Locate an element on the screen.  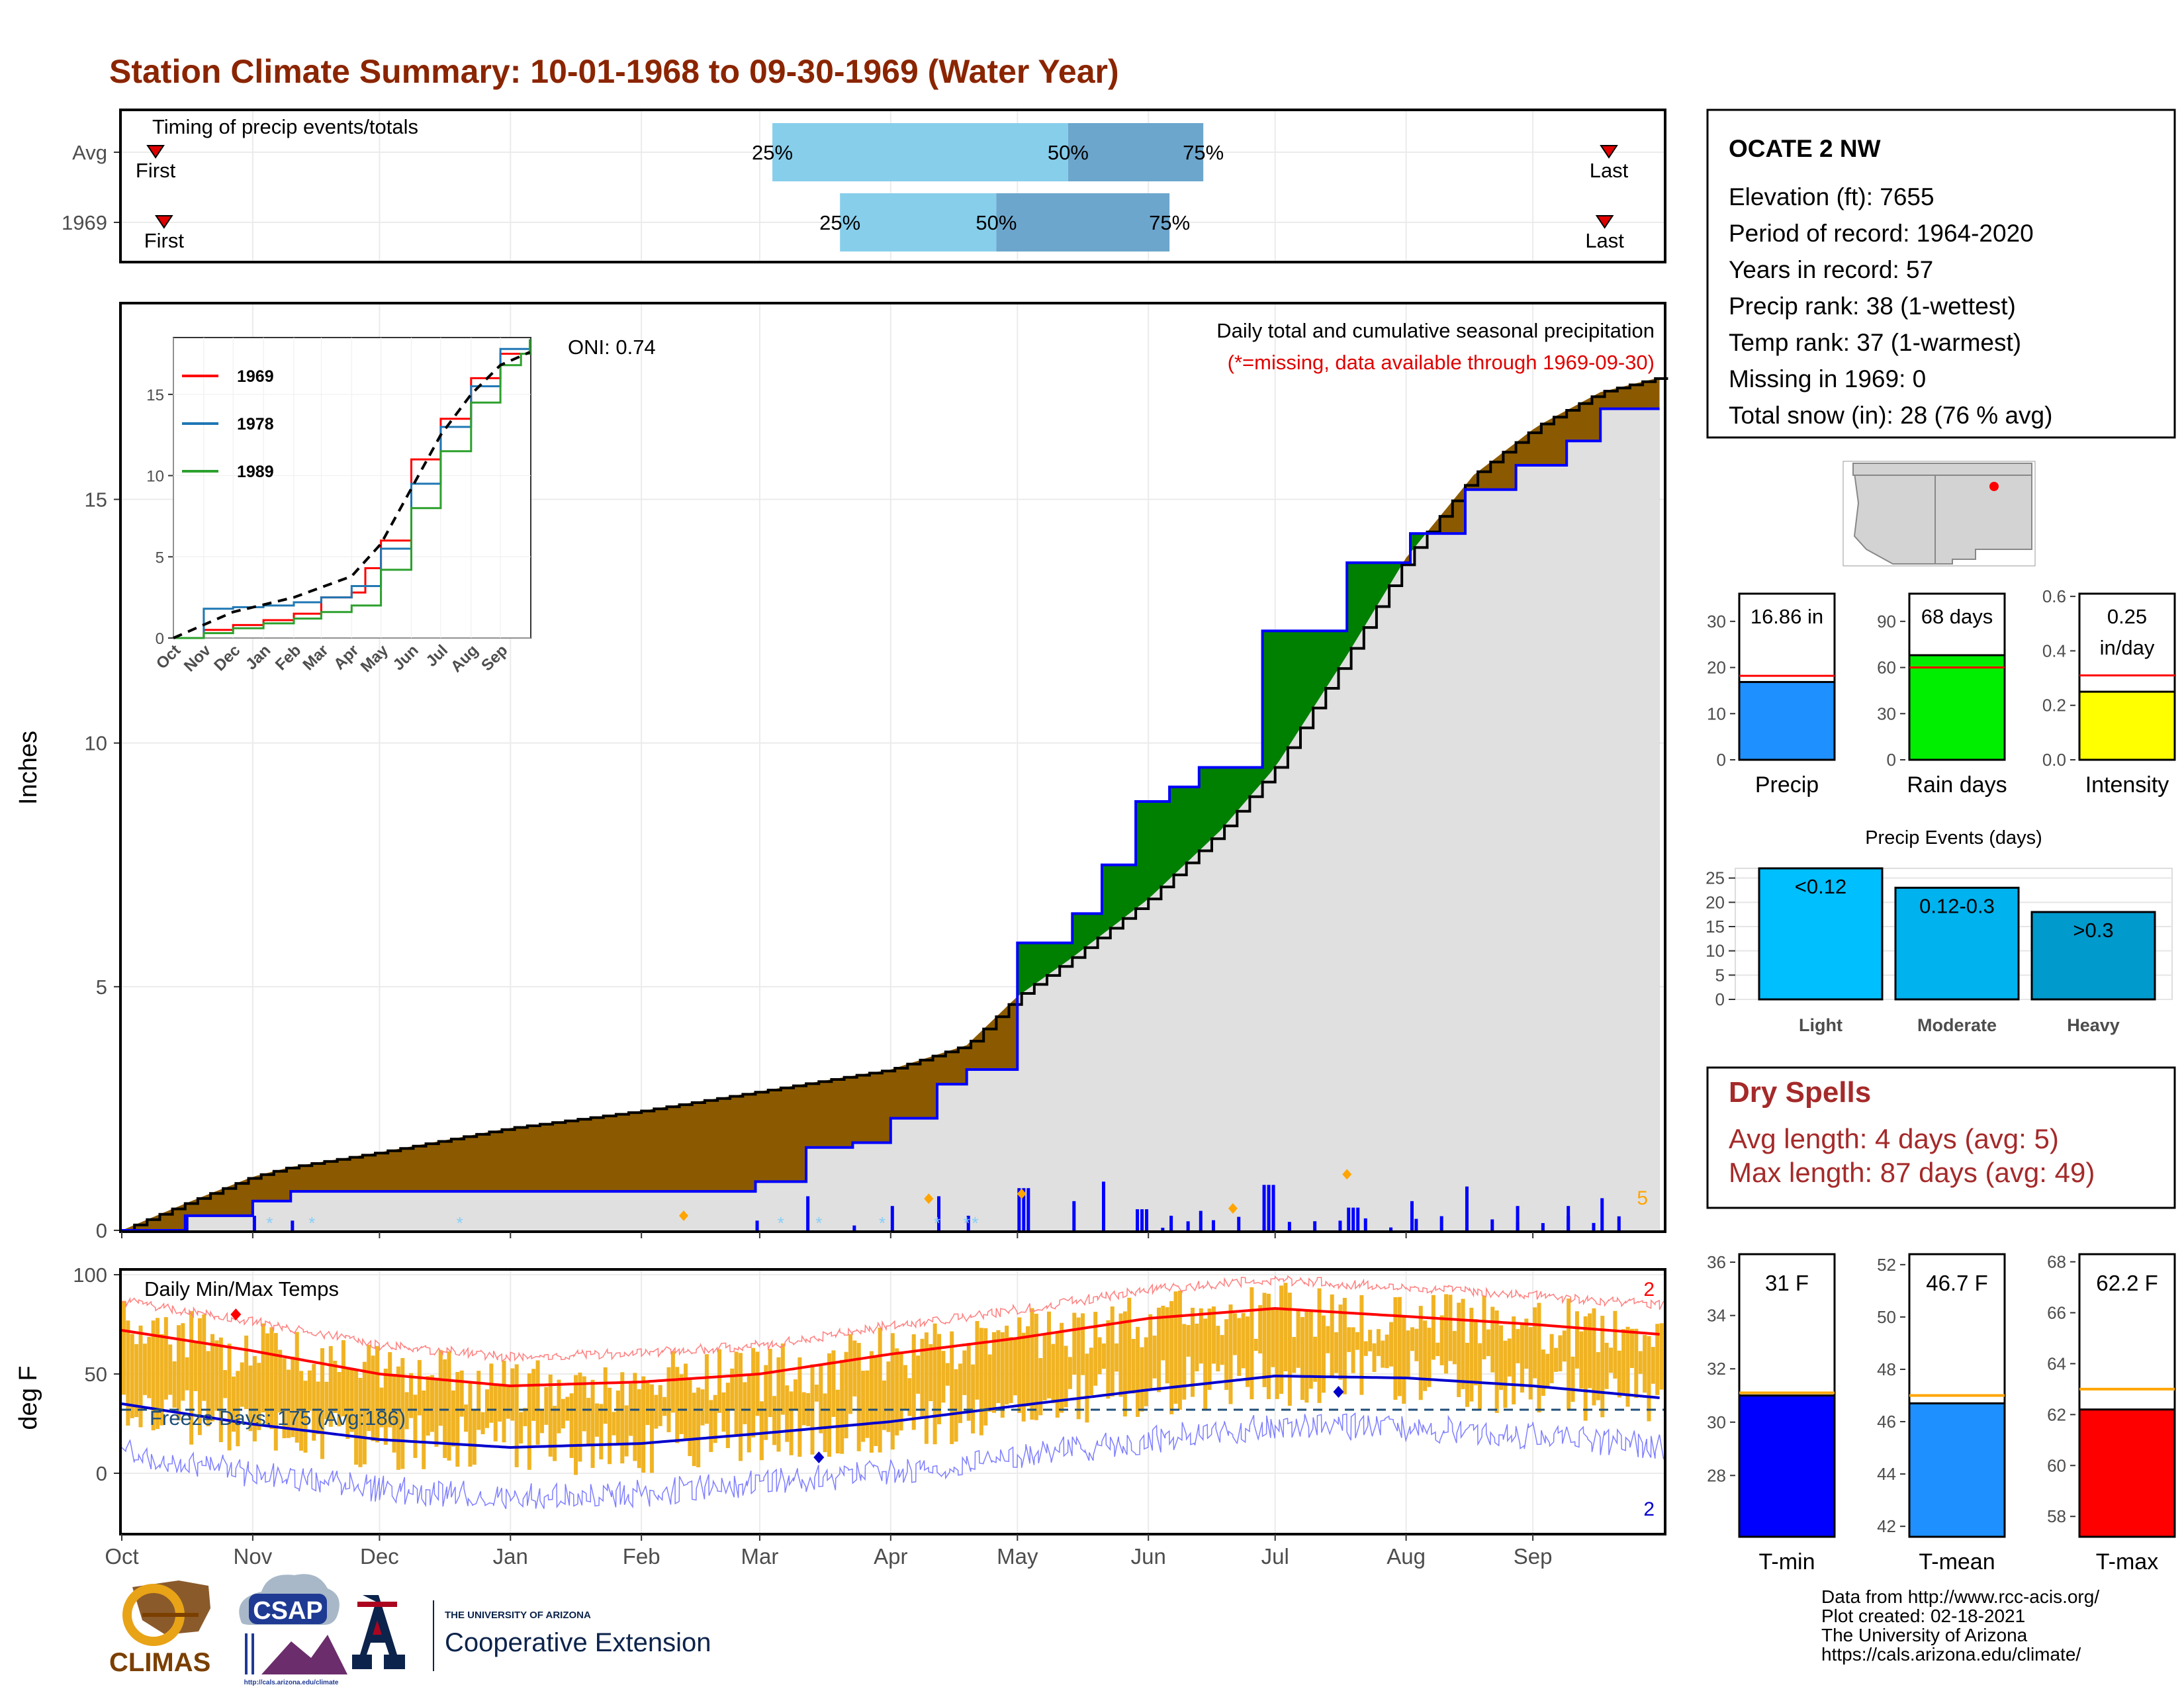
record-max-line is located at coordinates (893, 1319).